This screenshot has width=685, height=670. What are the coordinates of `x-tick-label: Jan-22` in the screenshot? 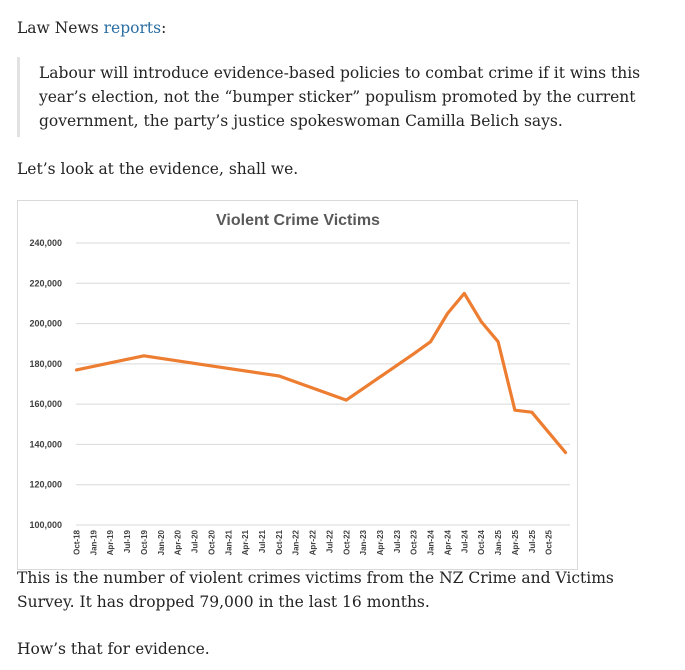 It's located at (296, 542).